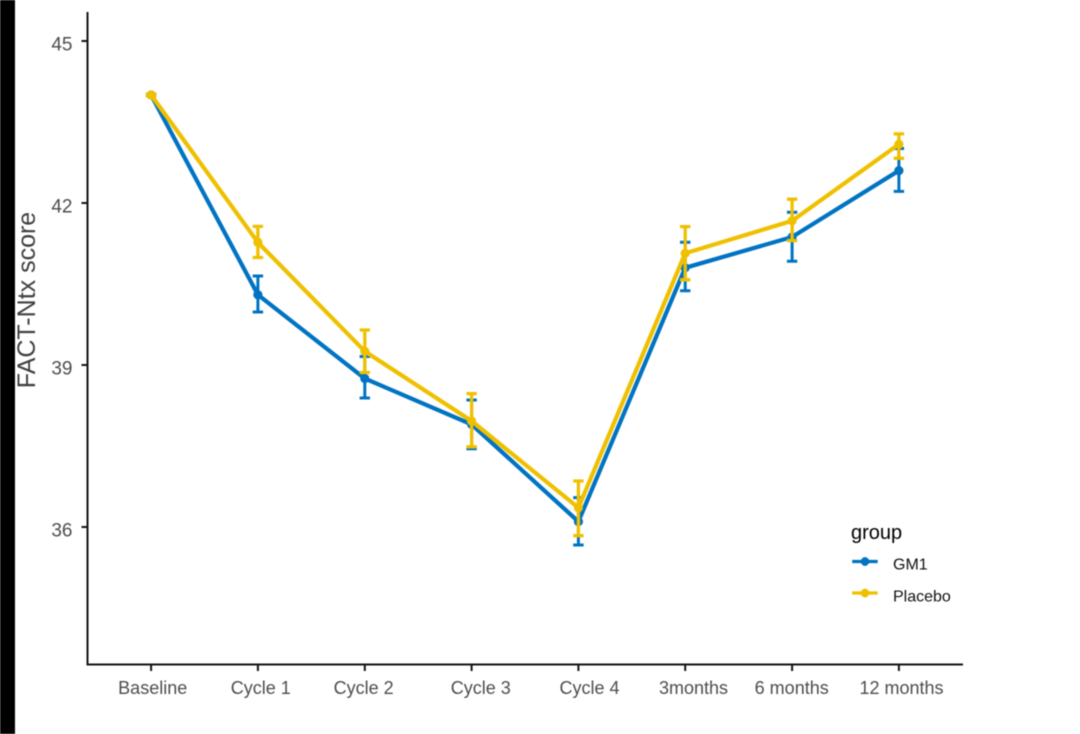  I want to click on svg-text: 45, so click(61, 45).